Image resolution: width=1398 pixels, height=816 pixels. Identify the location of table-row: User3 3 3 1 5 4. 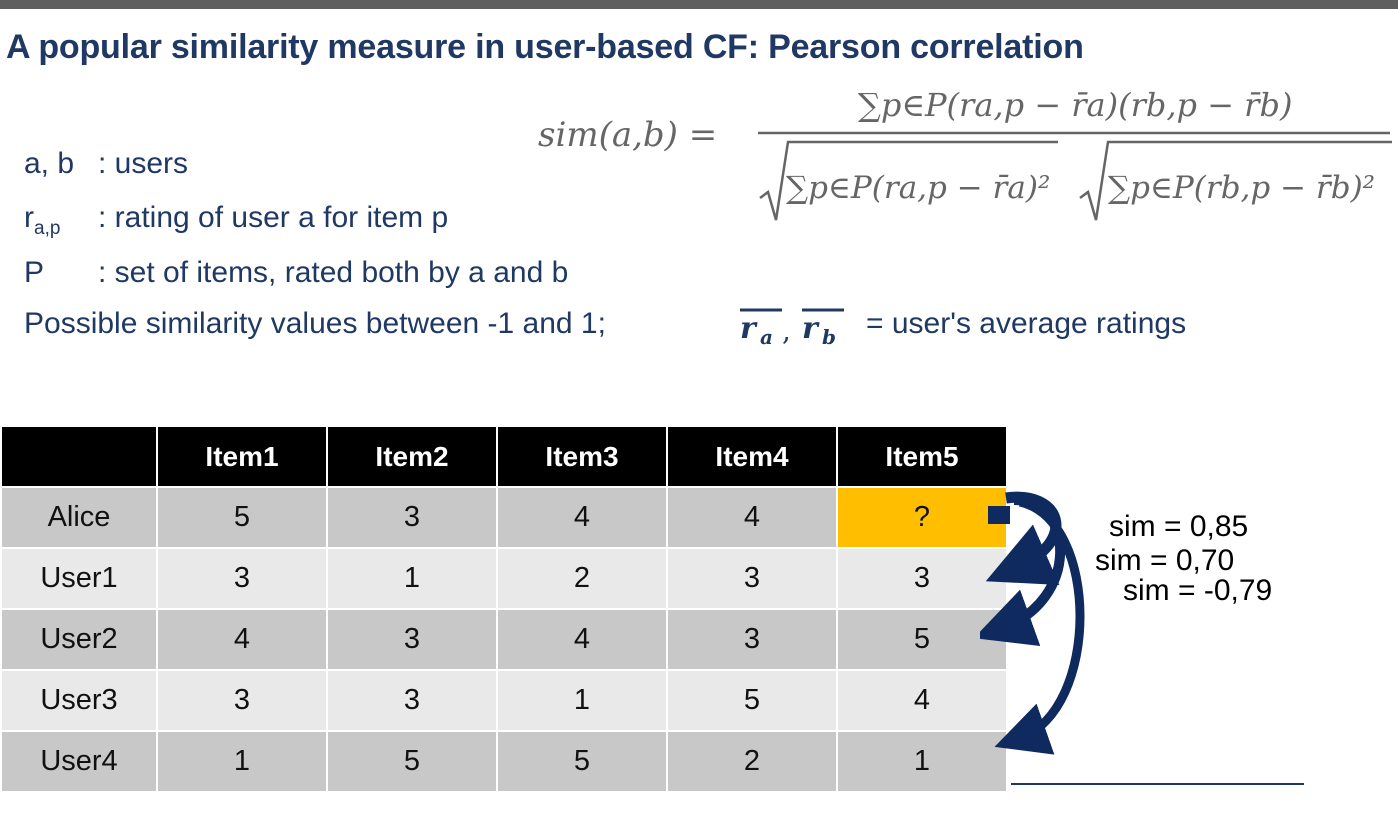
(504, 700).